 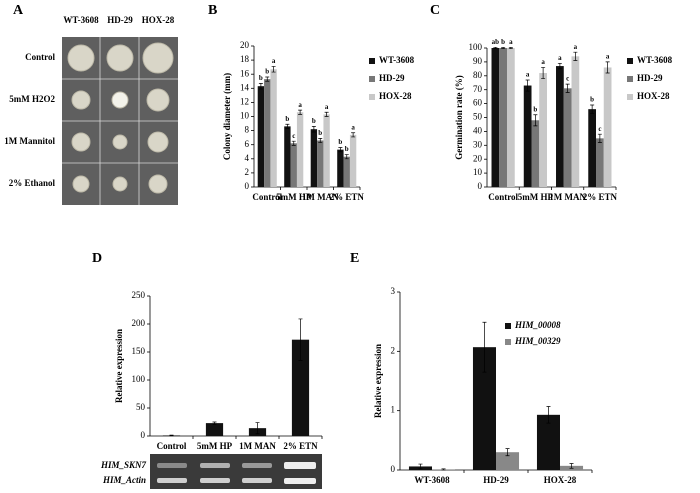 I want to click on row-label: Control, so click(x=40, y=57).